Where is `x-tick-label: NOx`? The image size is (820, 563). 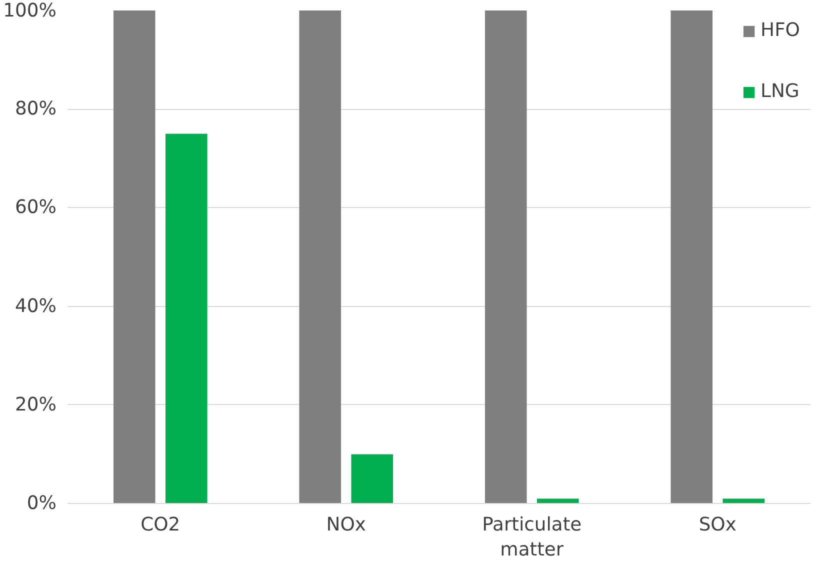
x-tick-label: NOx is located at coordinates (346, 525).